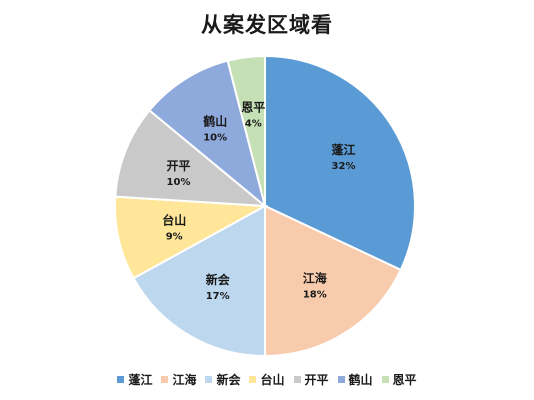  I want to click on slice-value-label: 18%, so click(315, 295).